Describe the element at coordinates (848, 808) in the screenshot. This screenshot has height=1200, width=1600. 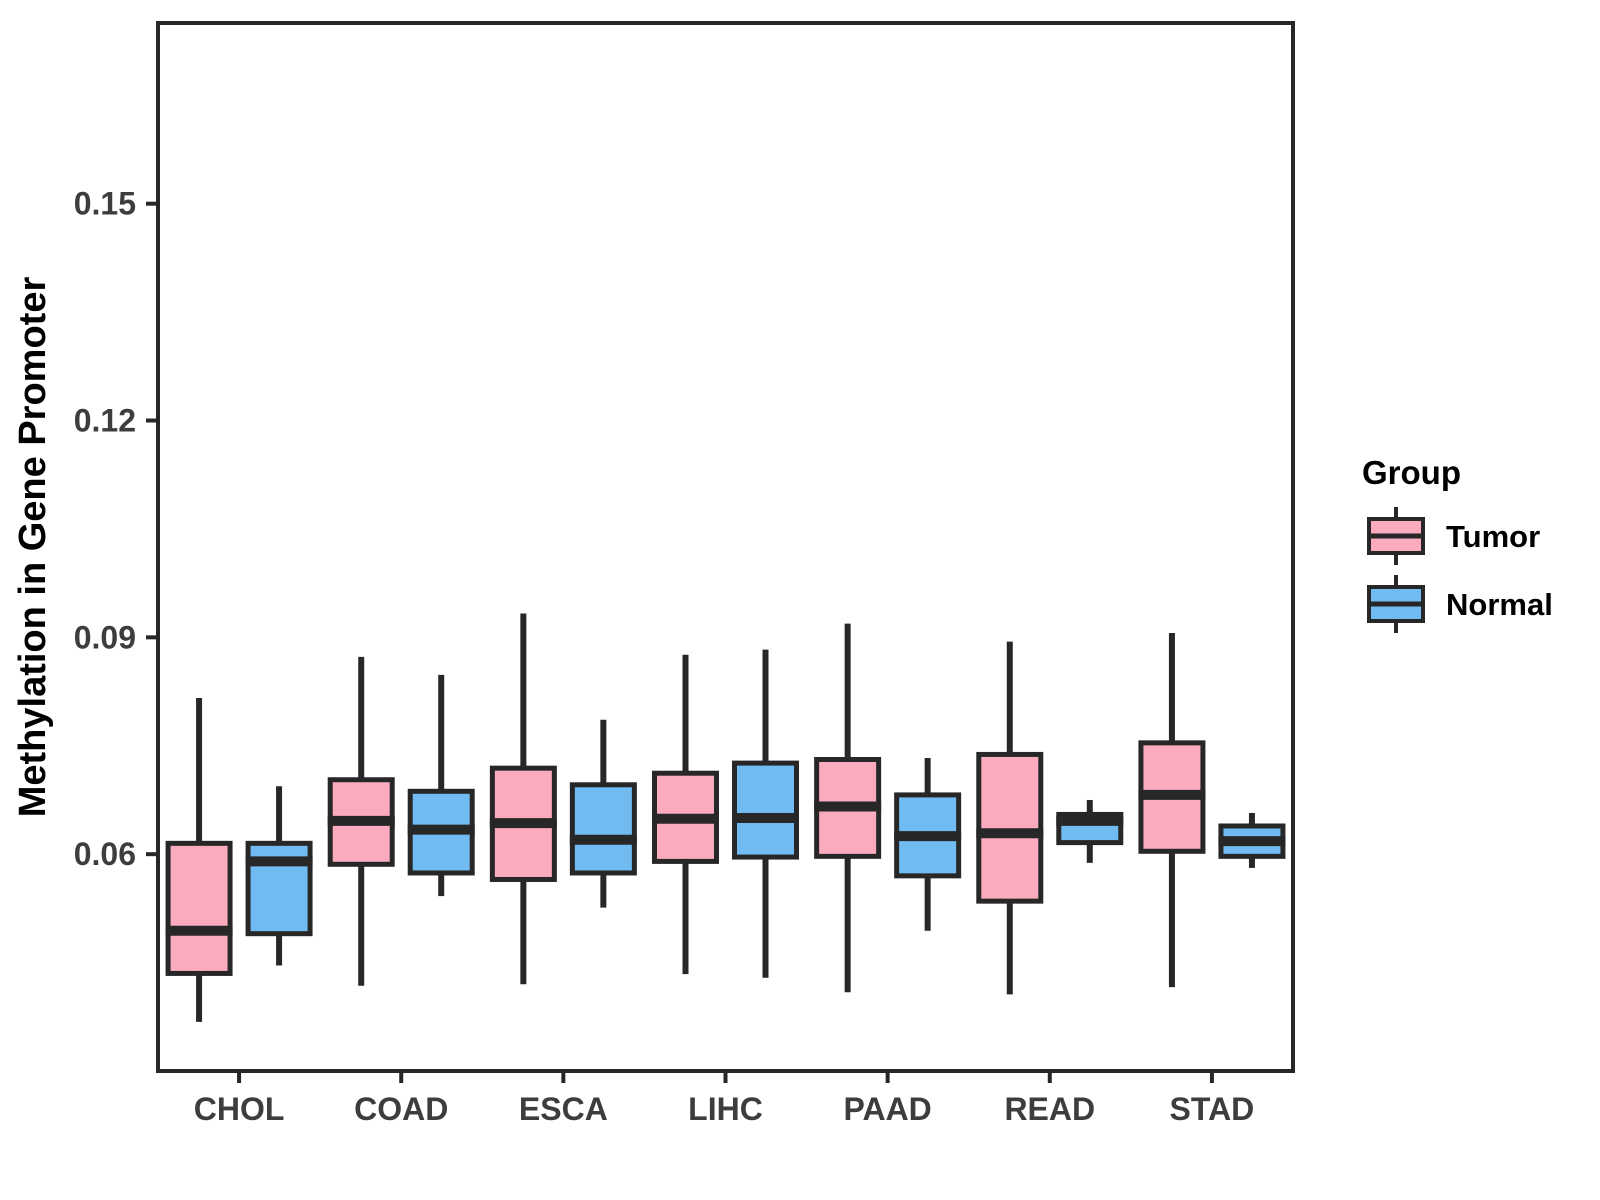
I see `box-paad-tumor` at that location.